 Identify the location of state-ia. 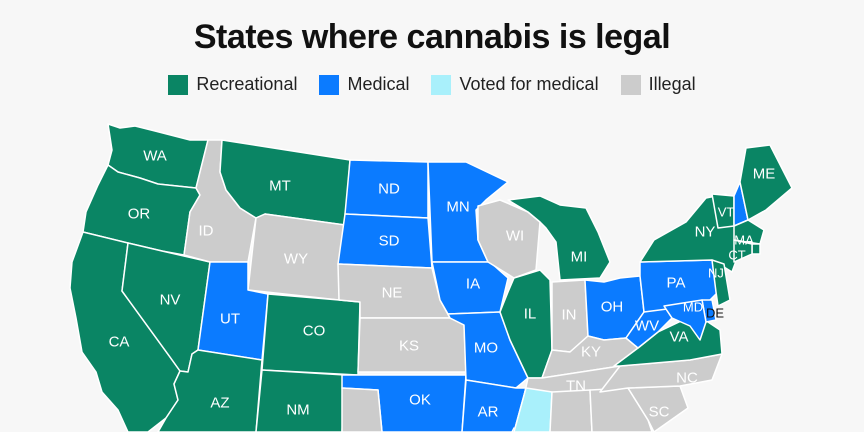
(470, 288).